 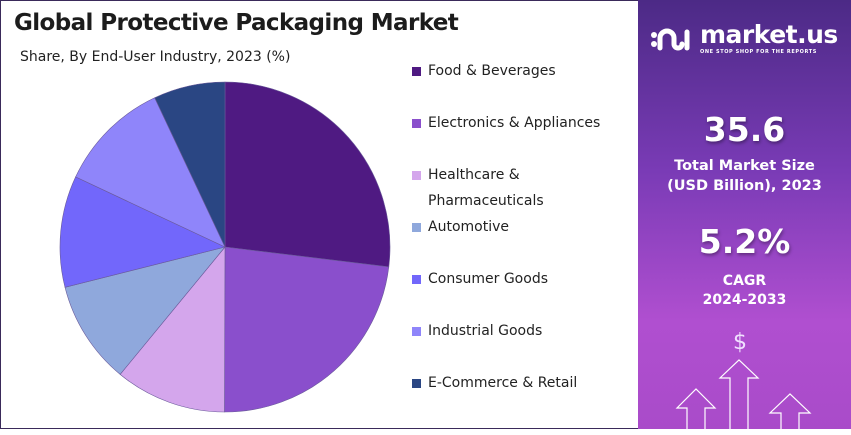 I want to click on legend-label: Consumer Goods, so click(x=488, y=279).